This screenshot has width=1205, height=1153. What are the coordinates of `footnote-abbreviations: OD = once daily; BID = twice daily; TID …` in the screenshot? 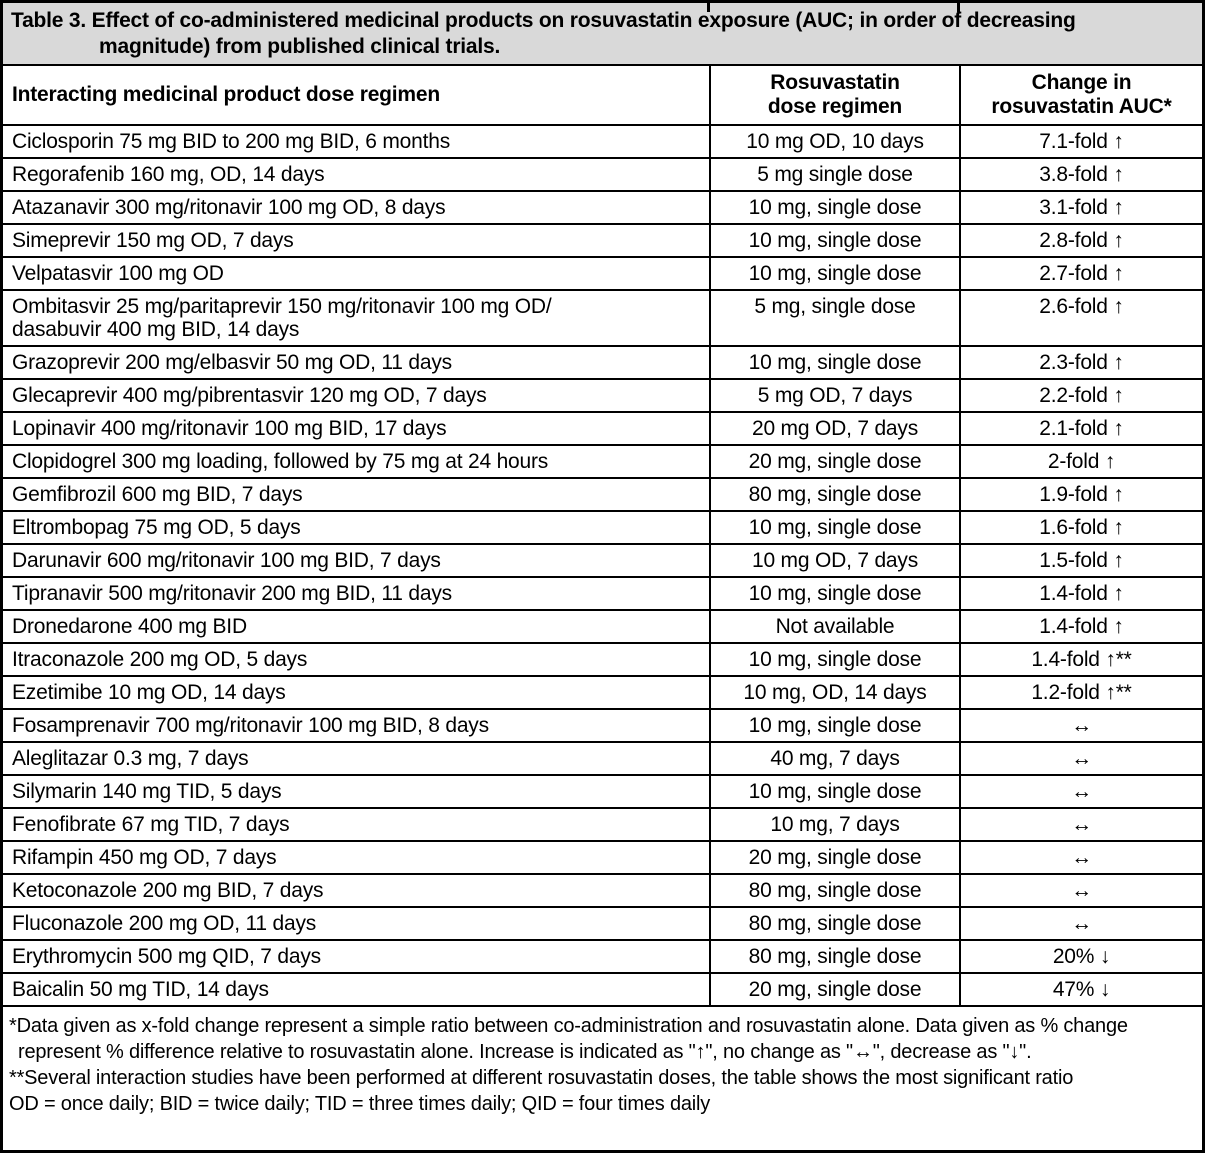 It's located at (360, 1104).